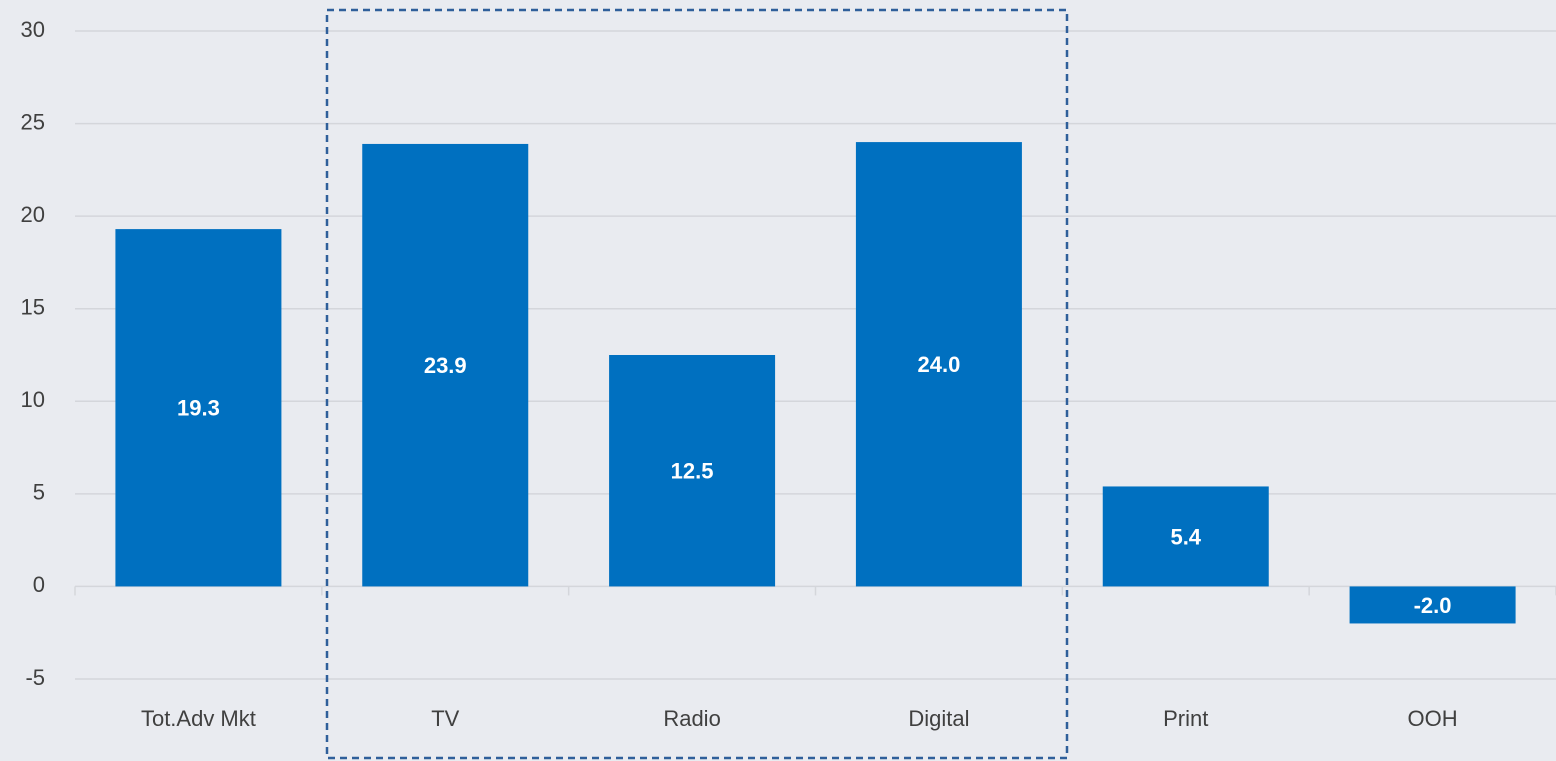 This screenshot has height=761, width=1556. Describe the element at coordinates (938, 718) in the screenshot. I see `x-tick-label: Digital` at that location.